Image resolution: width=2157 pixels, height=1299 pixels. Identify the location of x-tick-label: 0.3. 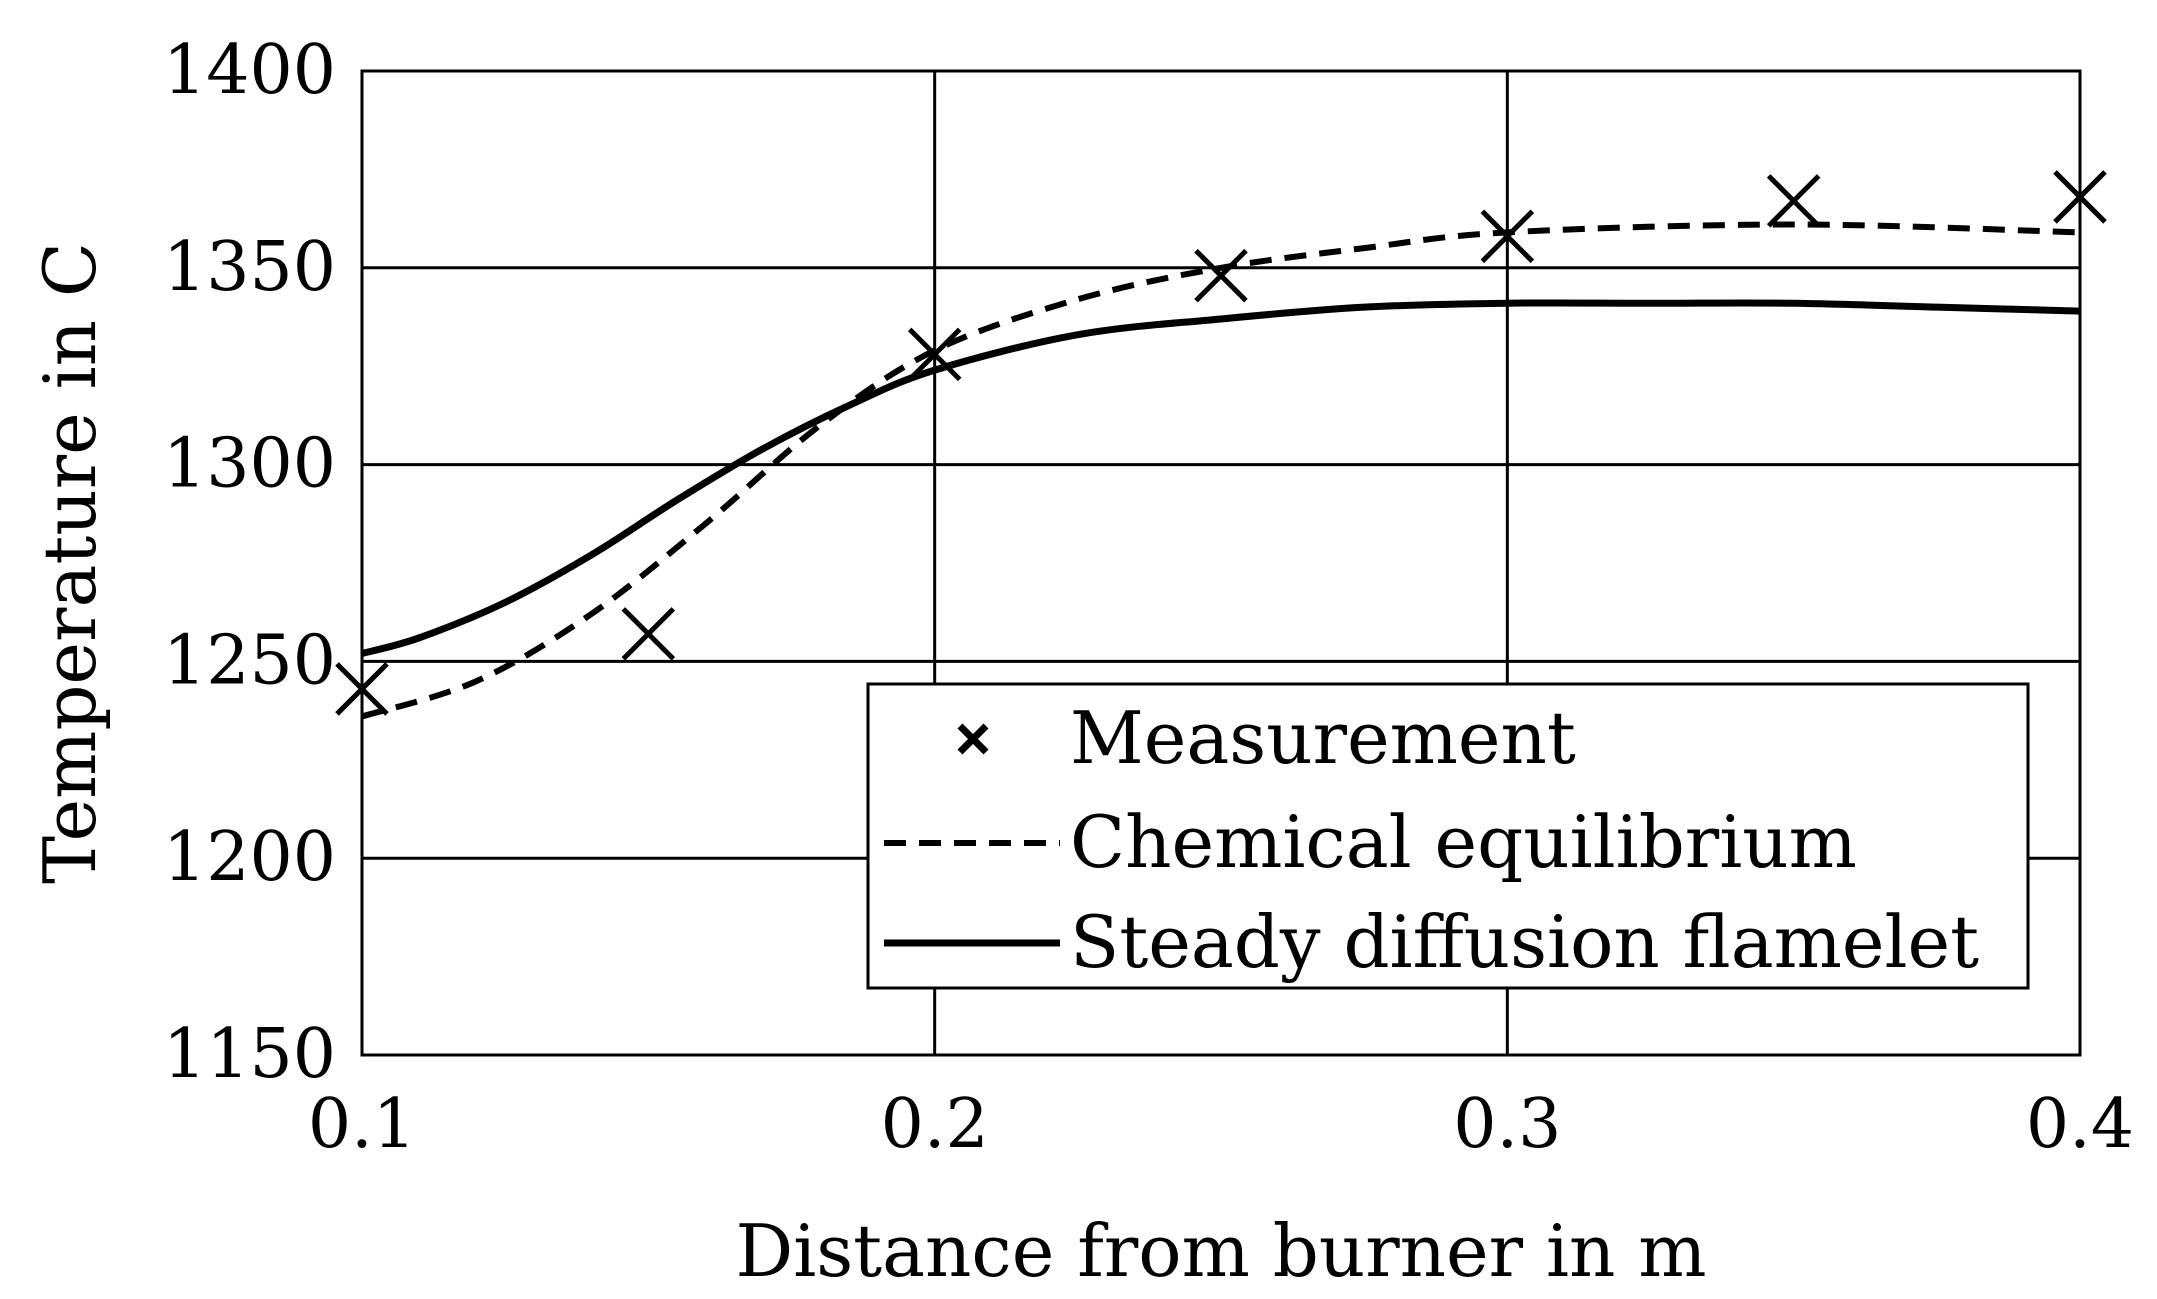
(1507, 1124).